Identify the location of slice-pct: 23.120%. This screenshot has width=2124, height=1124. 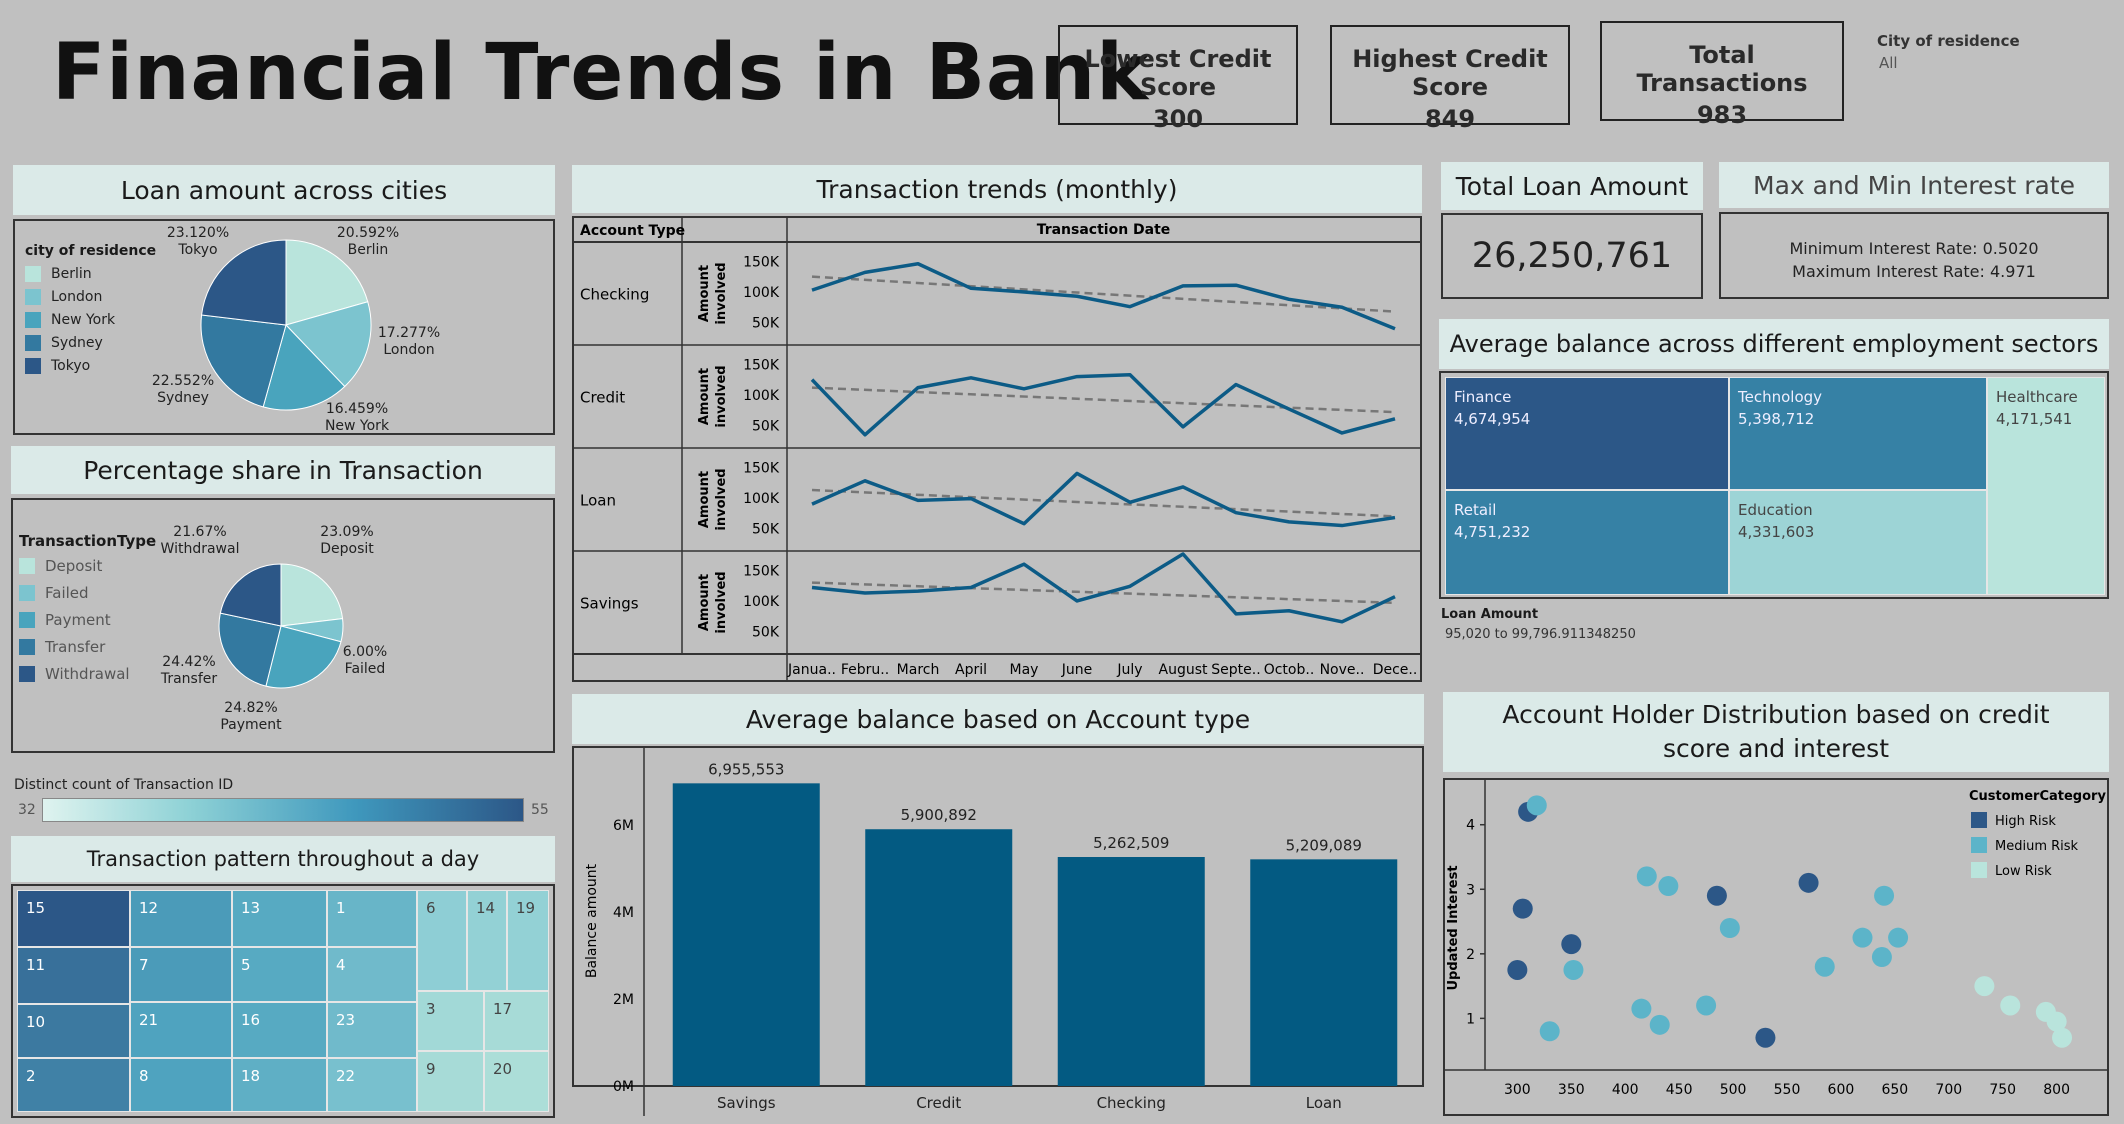
(198, 233).